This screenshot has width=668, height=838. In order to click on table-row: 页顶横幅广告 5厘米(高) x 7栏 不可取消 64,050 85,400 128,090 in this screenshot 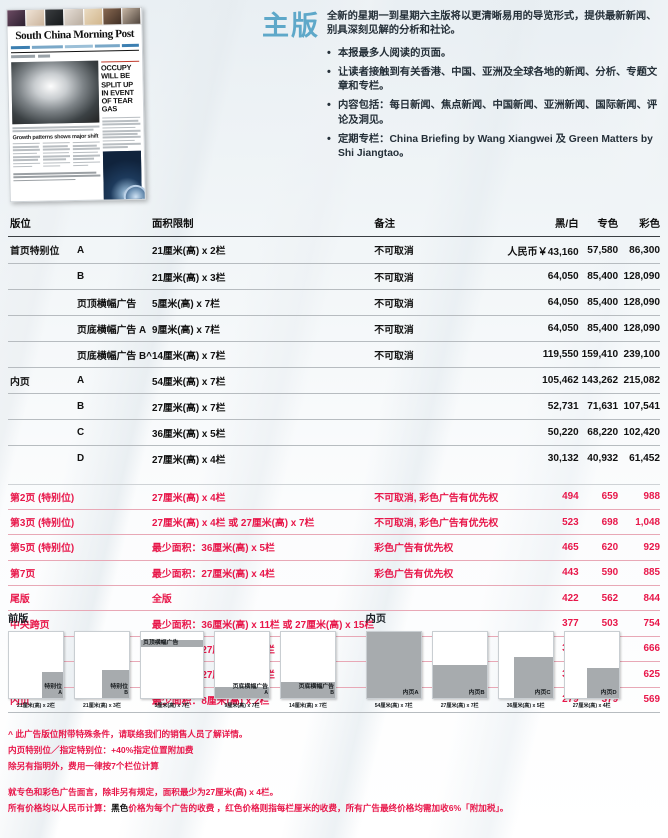, I will do `click(334, 302)`.